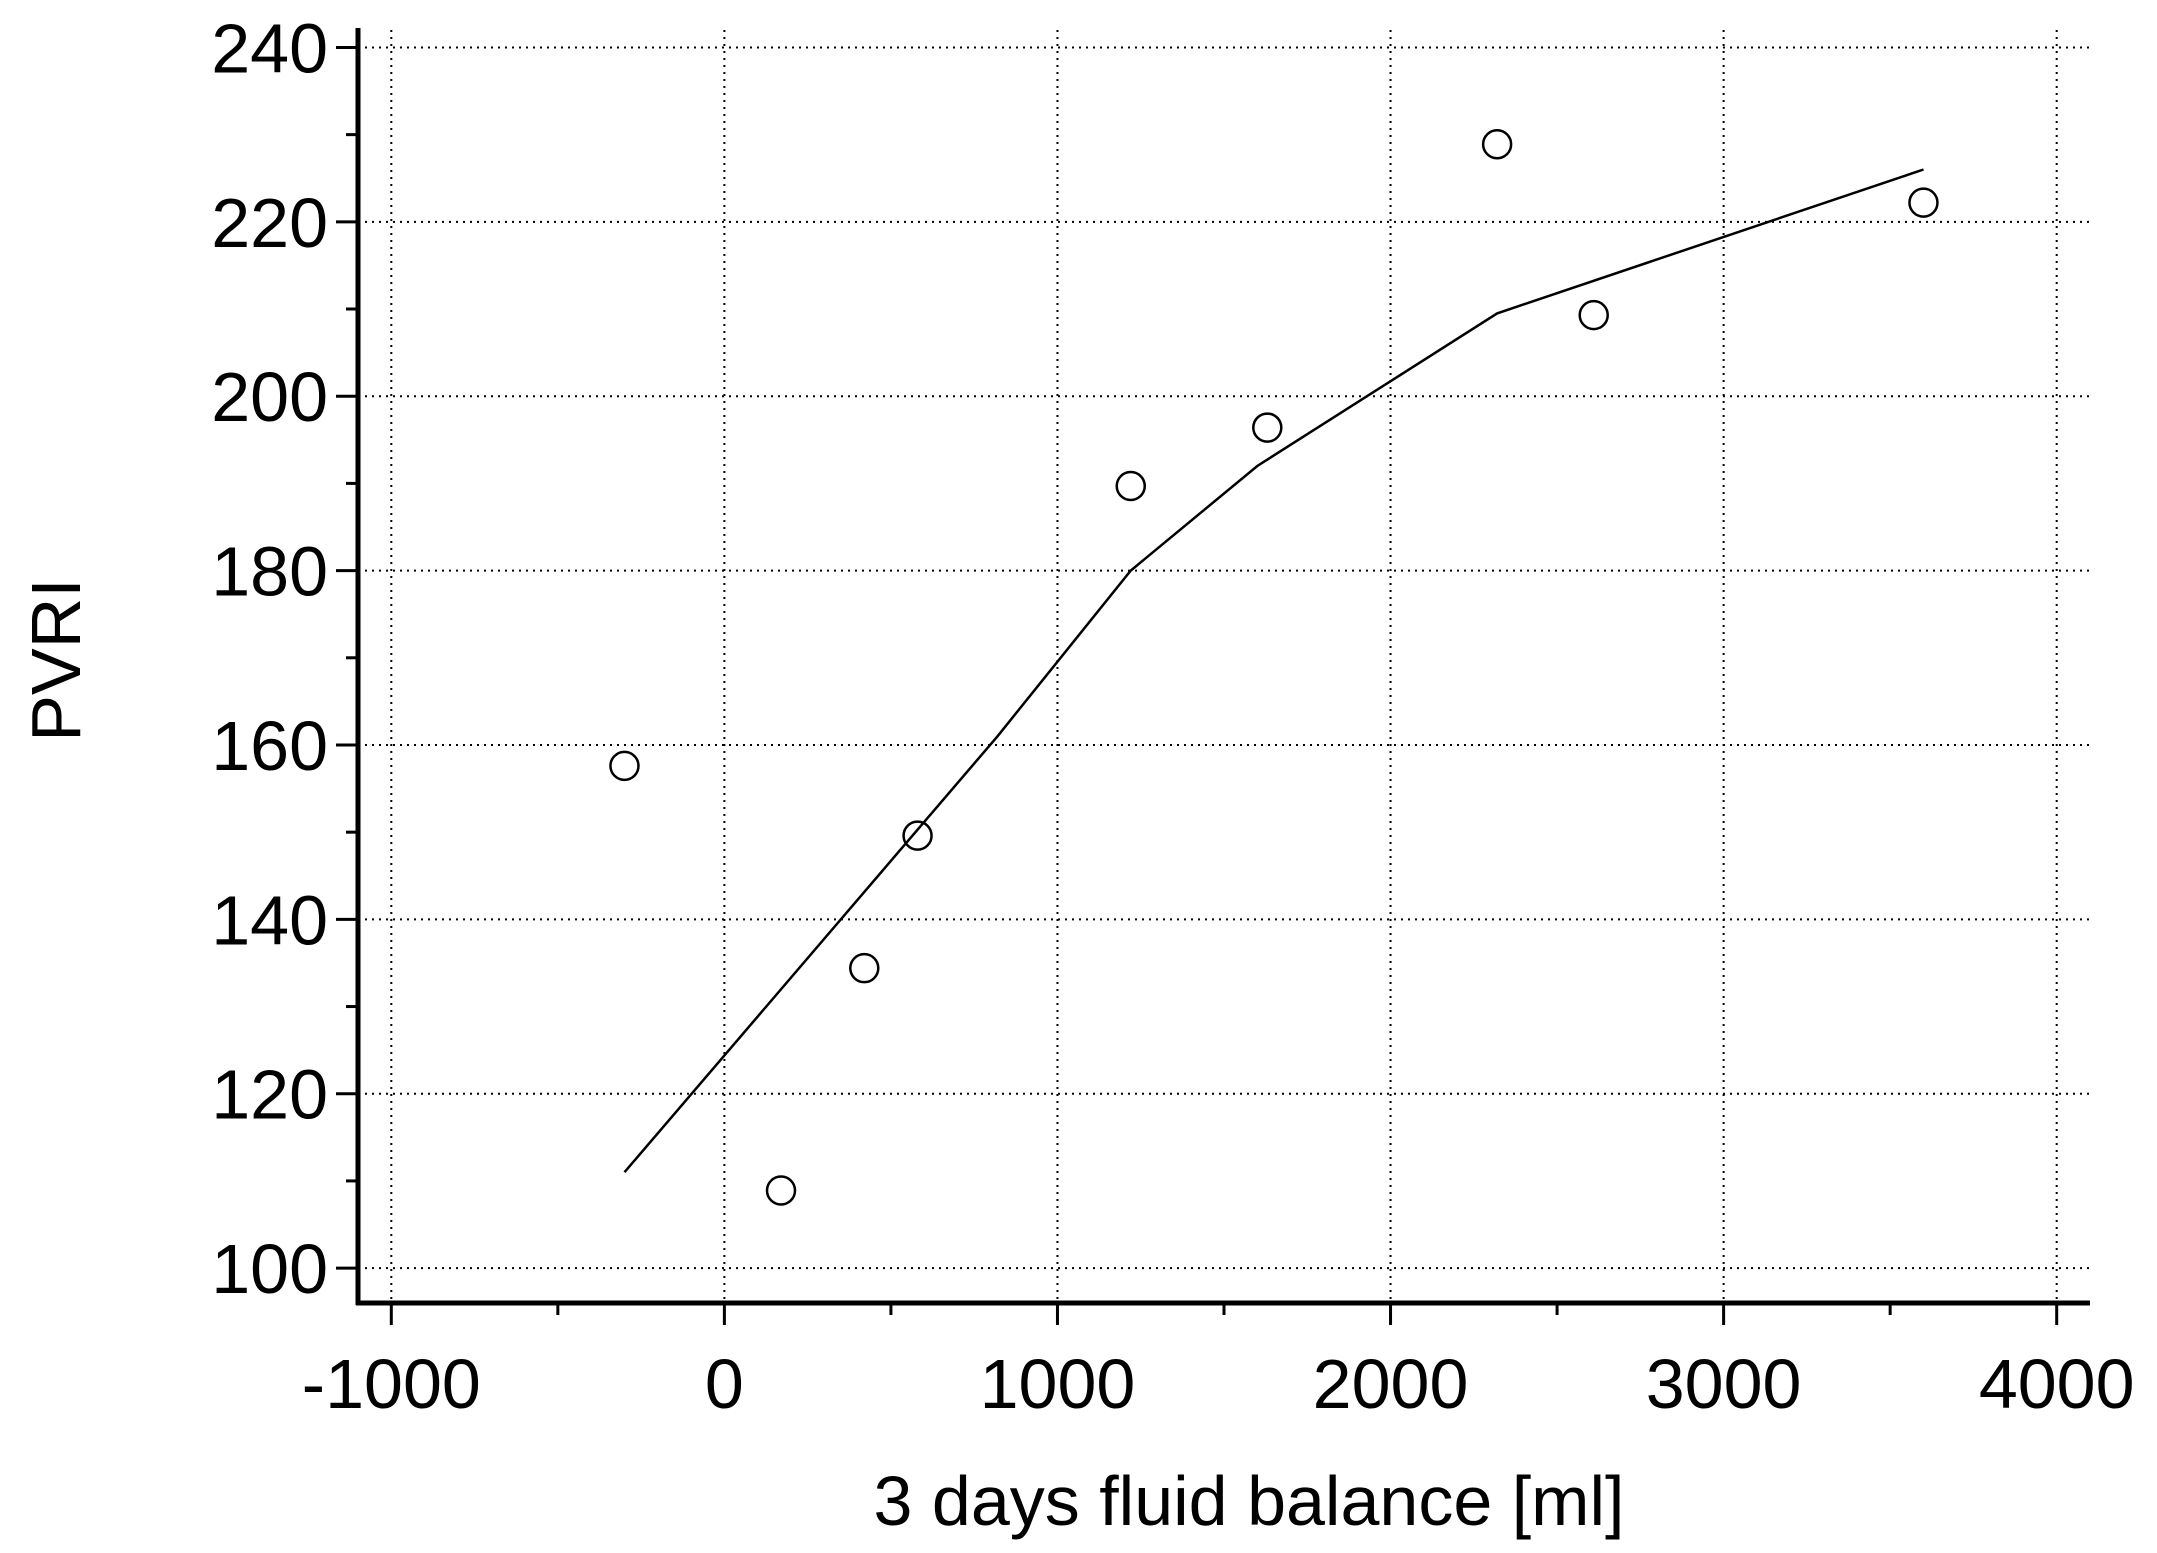 The width and height of the screenshot is (2157, 1553). Describe the element at coordinates (391, 1384) in the screenshot. I see `x-tick-label: -1000` at that location.